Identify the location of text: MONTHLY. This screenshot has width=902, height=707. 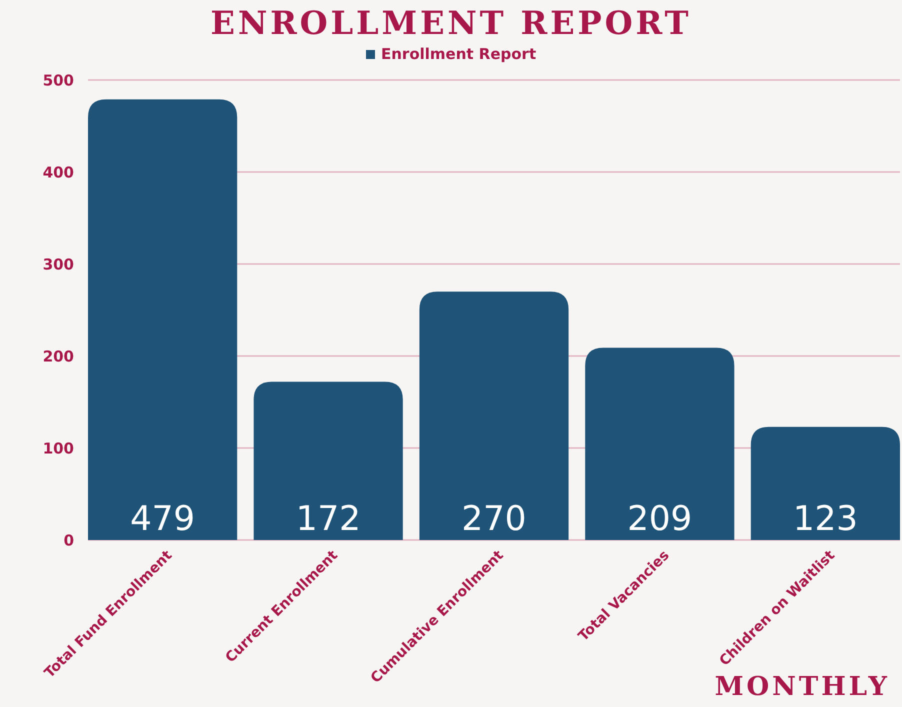
(802, 687).